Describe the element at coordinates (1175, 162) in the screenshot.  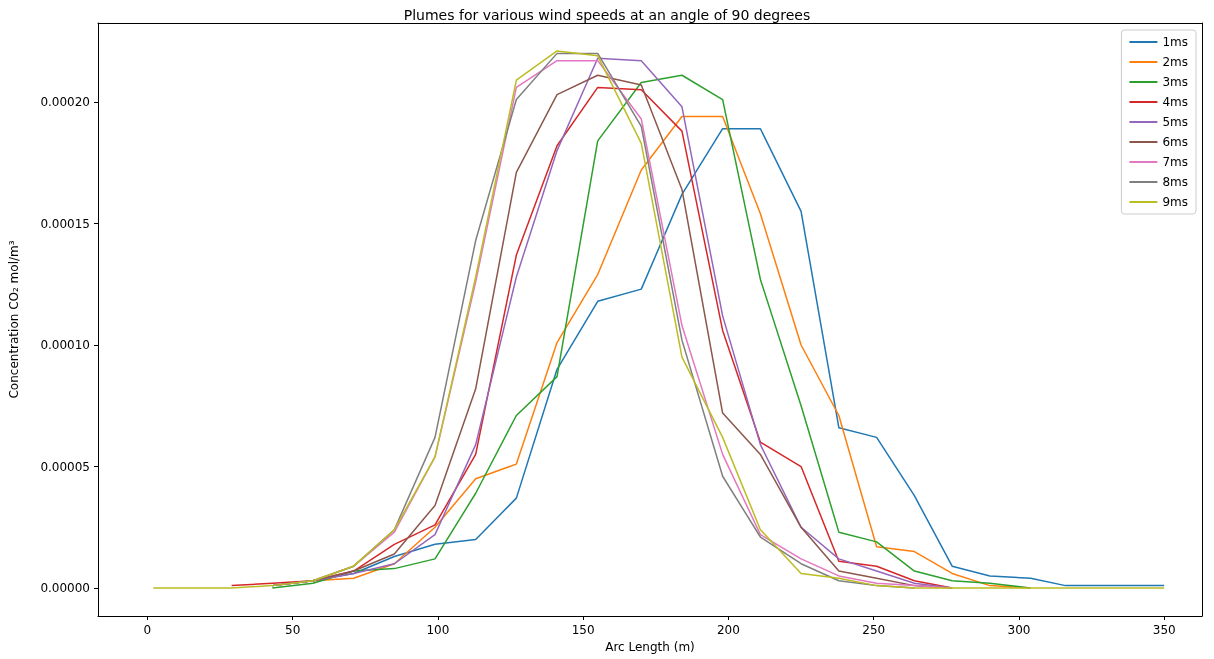
I see `legend-label: 7ms` at that location.